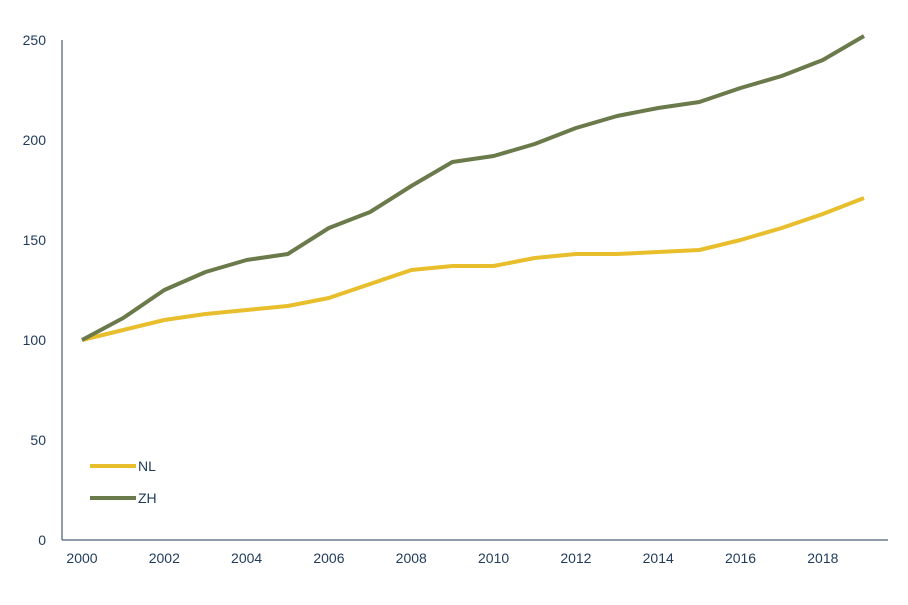  I want to click on y-tick-label: 50, so click(38, 440).